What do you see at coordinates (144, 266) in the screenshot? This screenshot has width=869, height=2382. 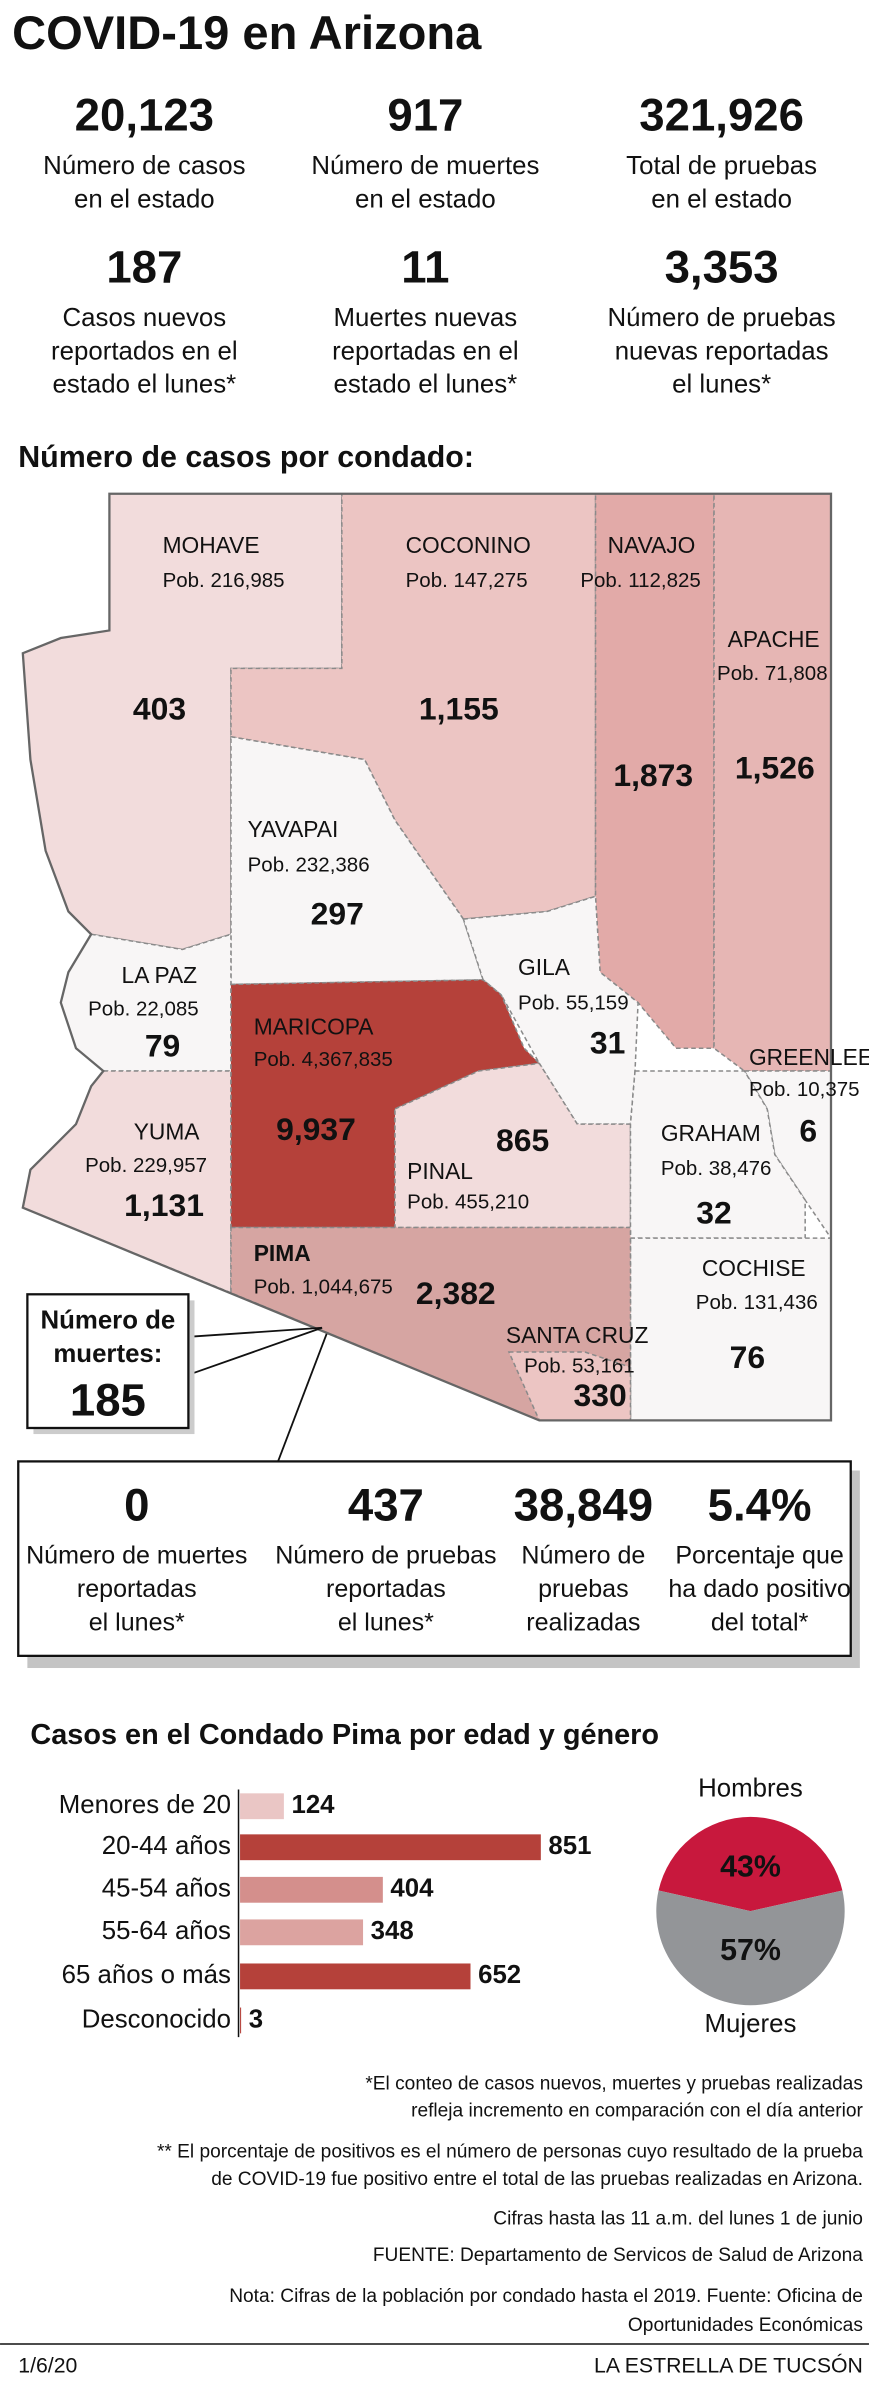 I see `stat-value: 187` at bounding box center [144, 266].